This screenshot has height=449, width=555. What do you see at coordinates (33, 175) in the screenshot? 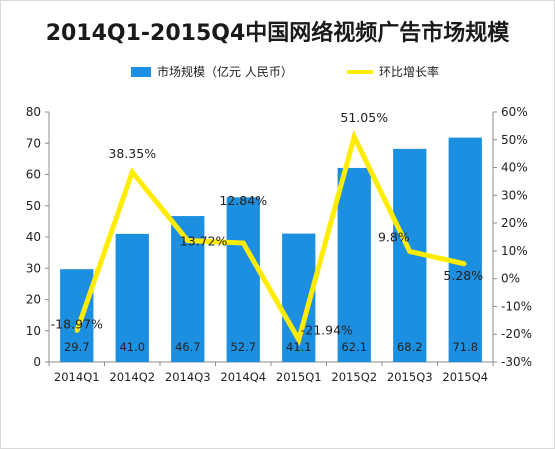
I see `y-left-tick-label: 60` at bounding box center [33, 175].